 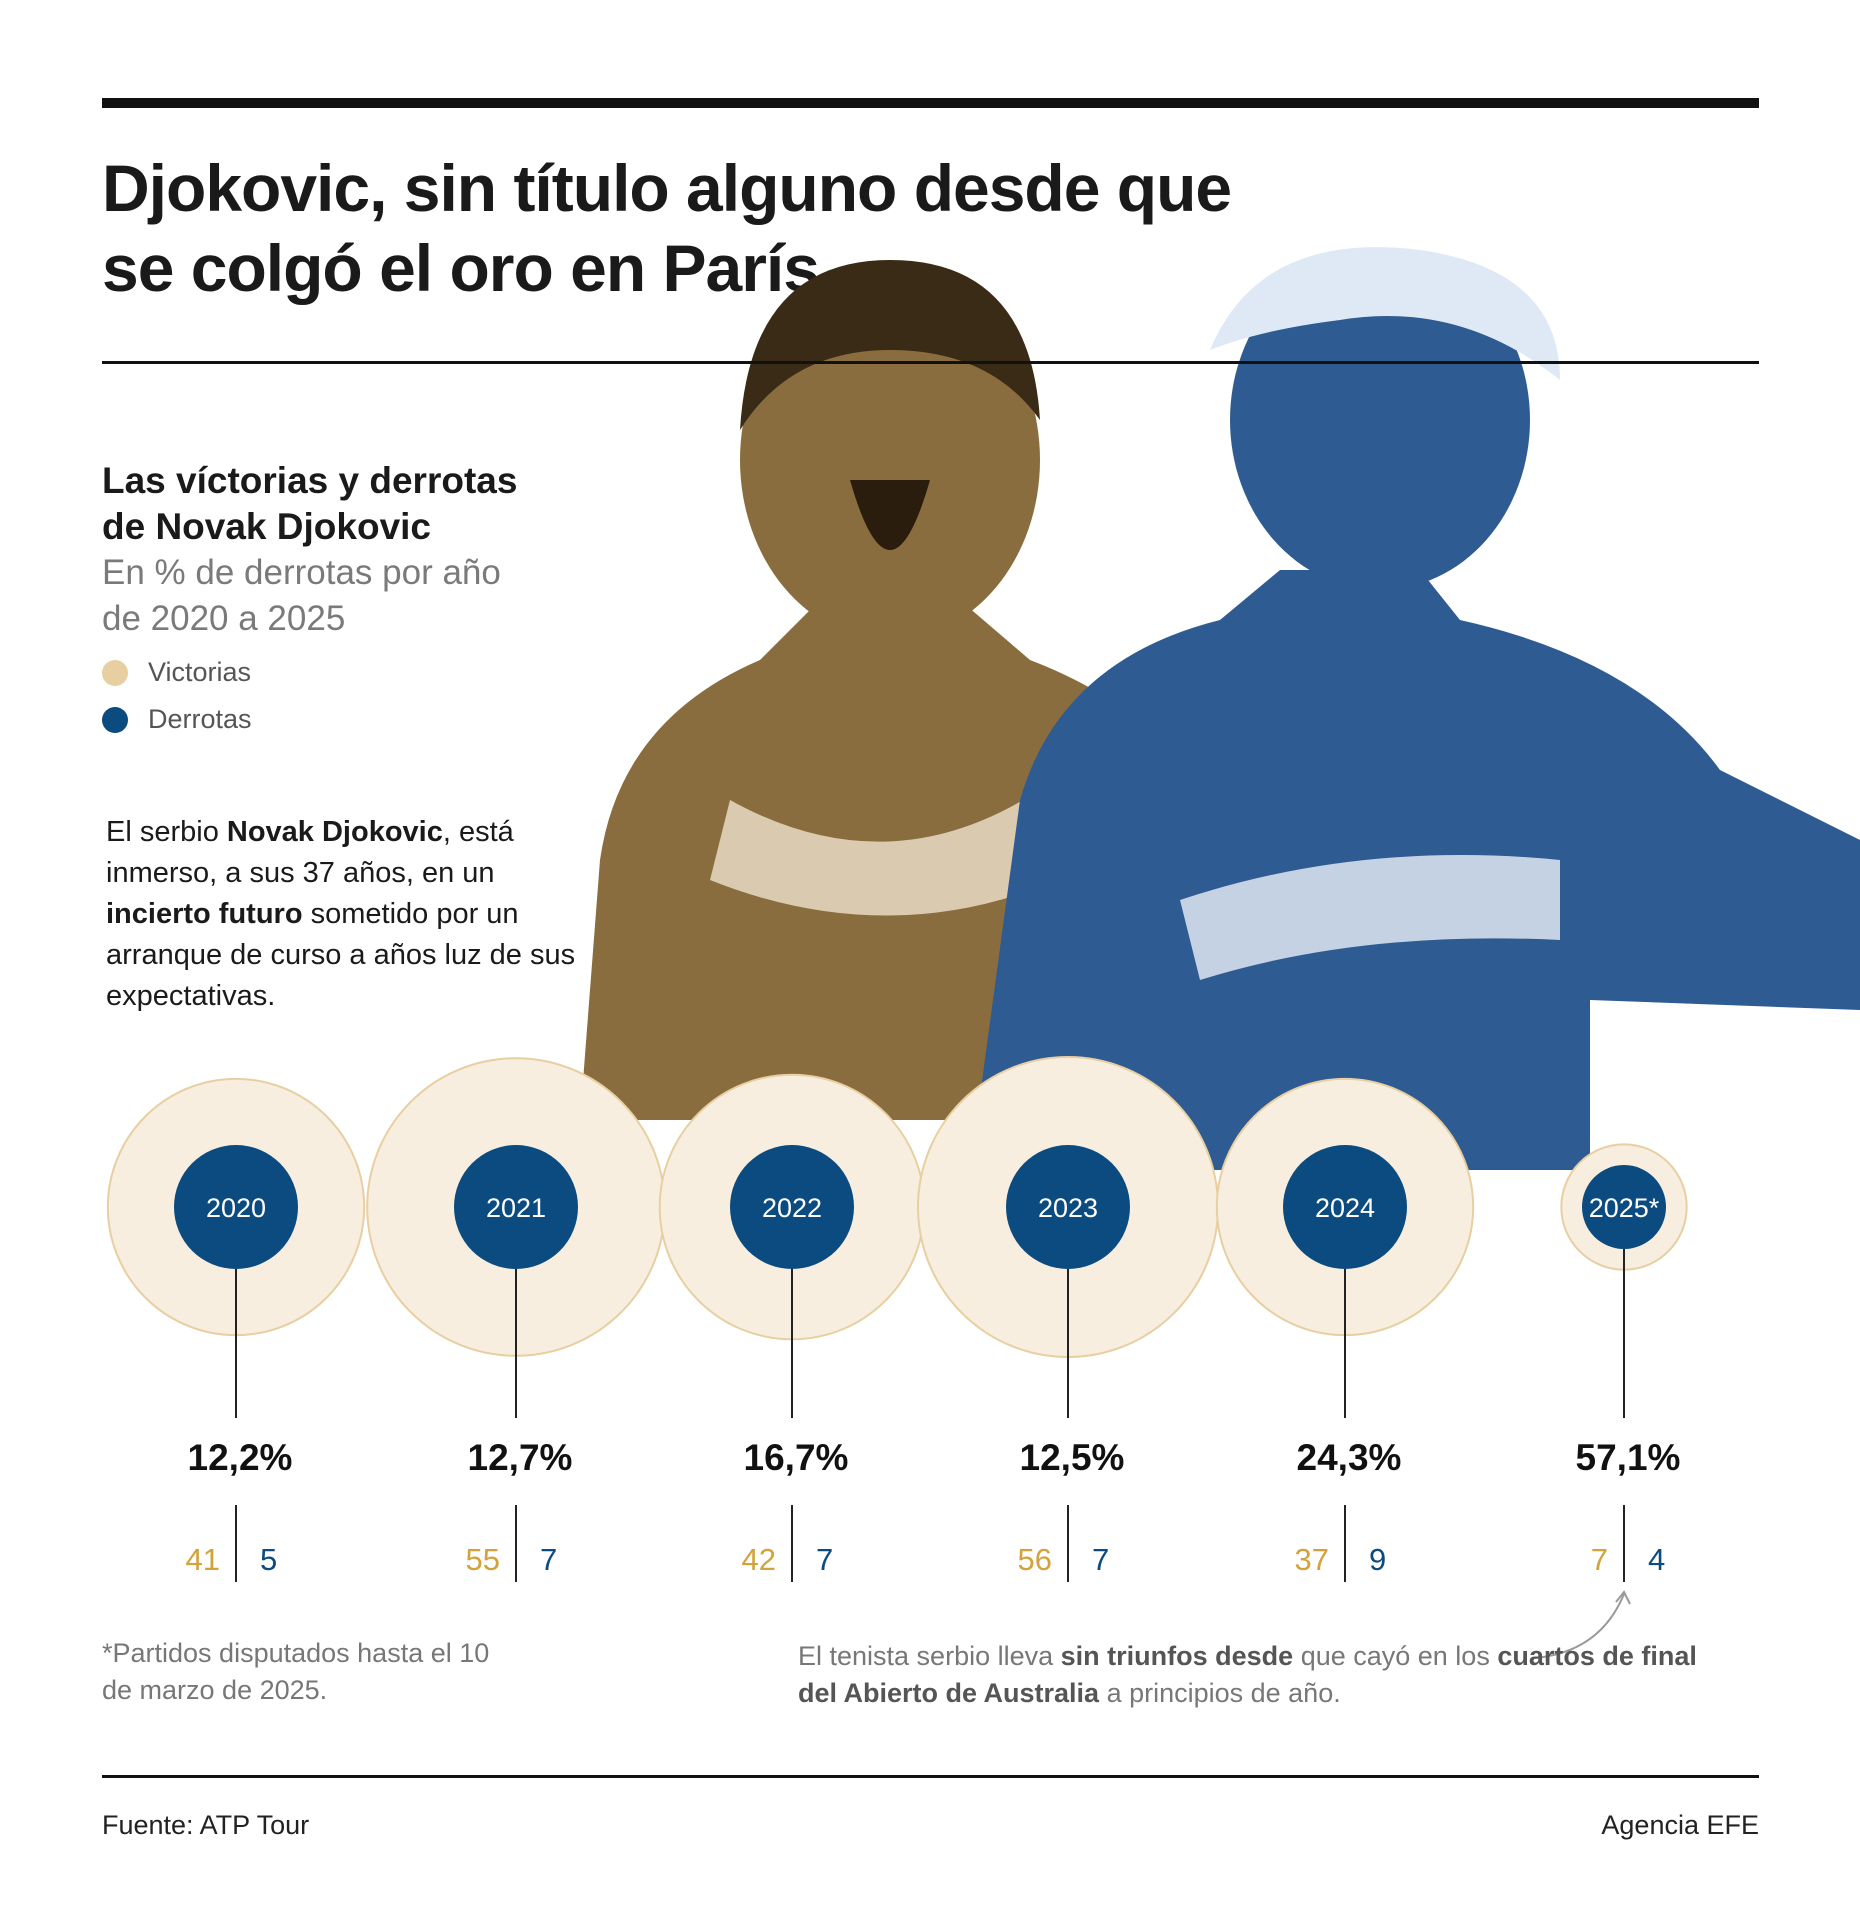 What do you see at coordinates (461, 268) in the screenshot?
I see `headline-line-2: se colgó el oro en París` at bounding box center [461, 268].